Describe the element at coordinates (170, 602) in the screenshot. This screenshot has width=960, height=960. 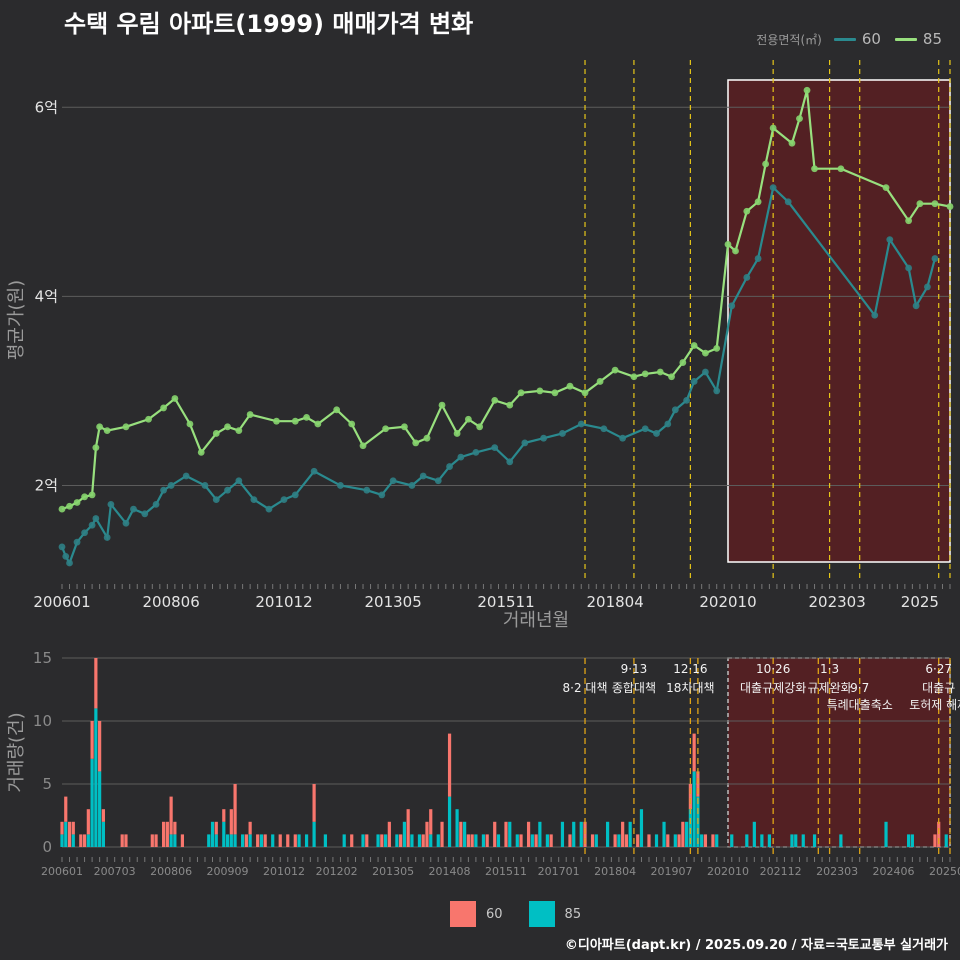
I see `x-tick-label: 200806` at that location.